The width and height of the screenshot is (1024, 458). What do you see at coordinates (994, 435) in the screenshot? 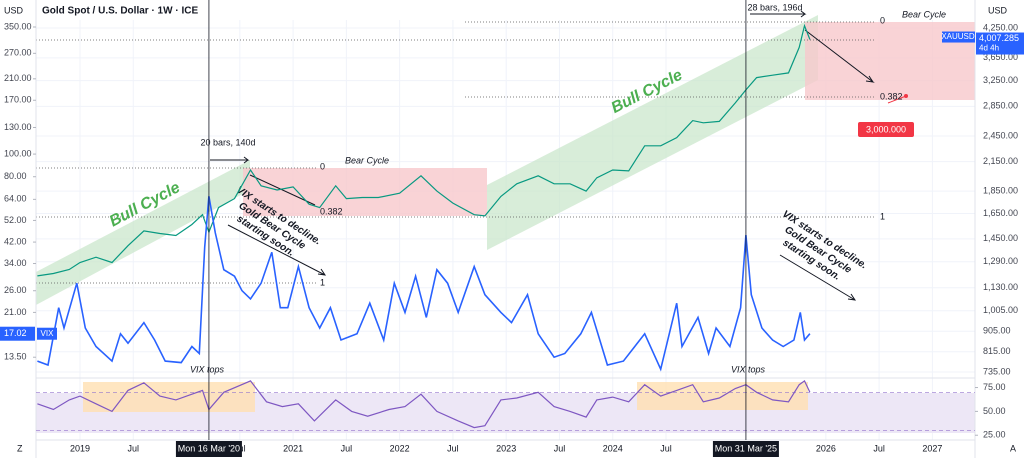
I see `y-tick-label: 25.00` at bounding box center [994, 435].